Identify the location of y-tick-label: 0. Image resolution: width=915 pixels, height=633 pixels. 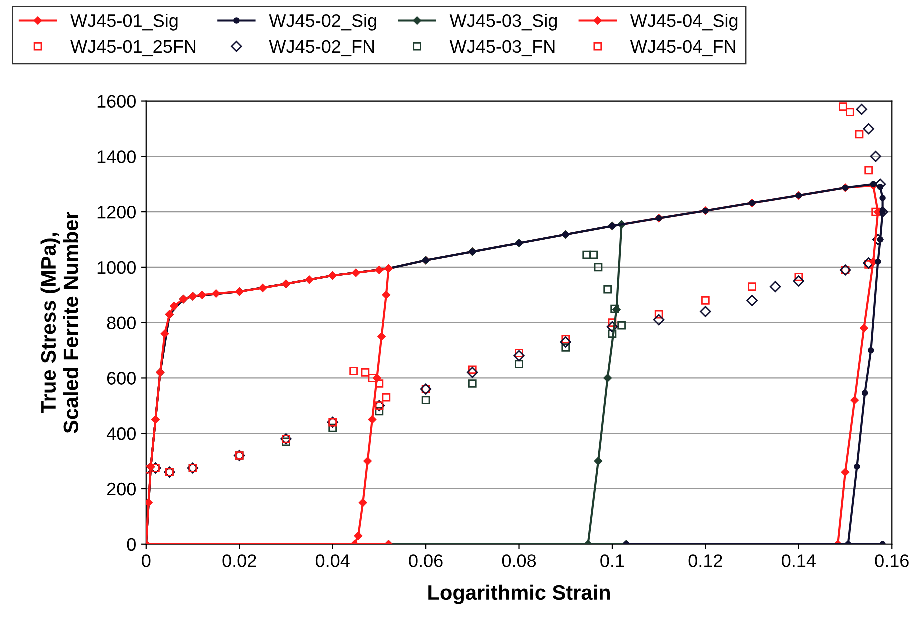
(131, 545).